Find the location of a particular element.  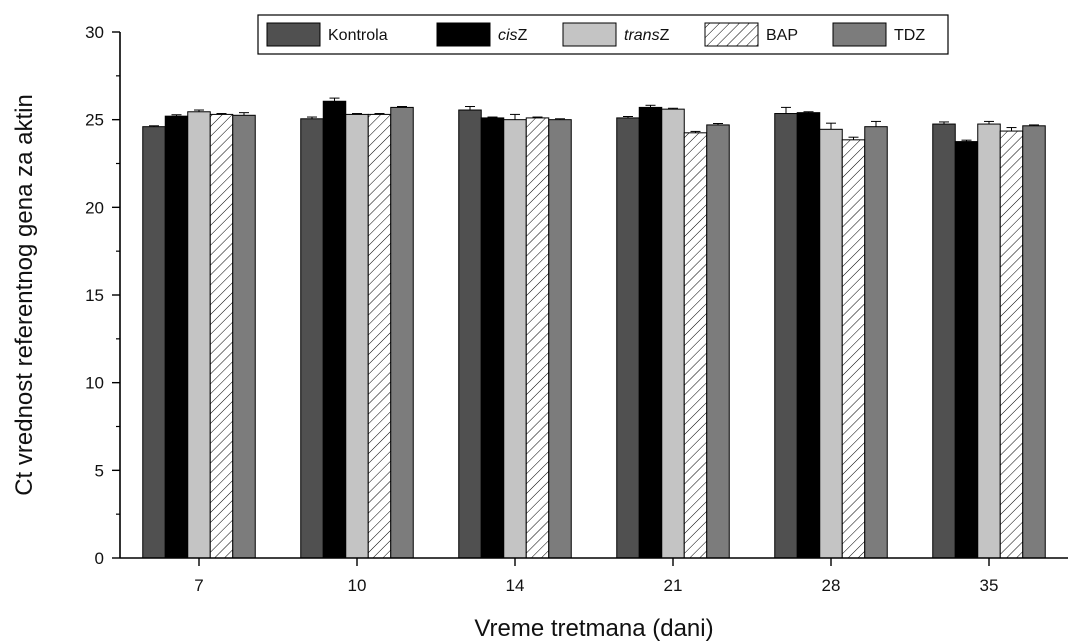

legend-swatch-kontrola is located at coordinates (293, 34).